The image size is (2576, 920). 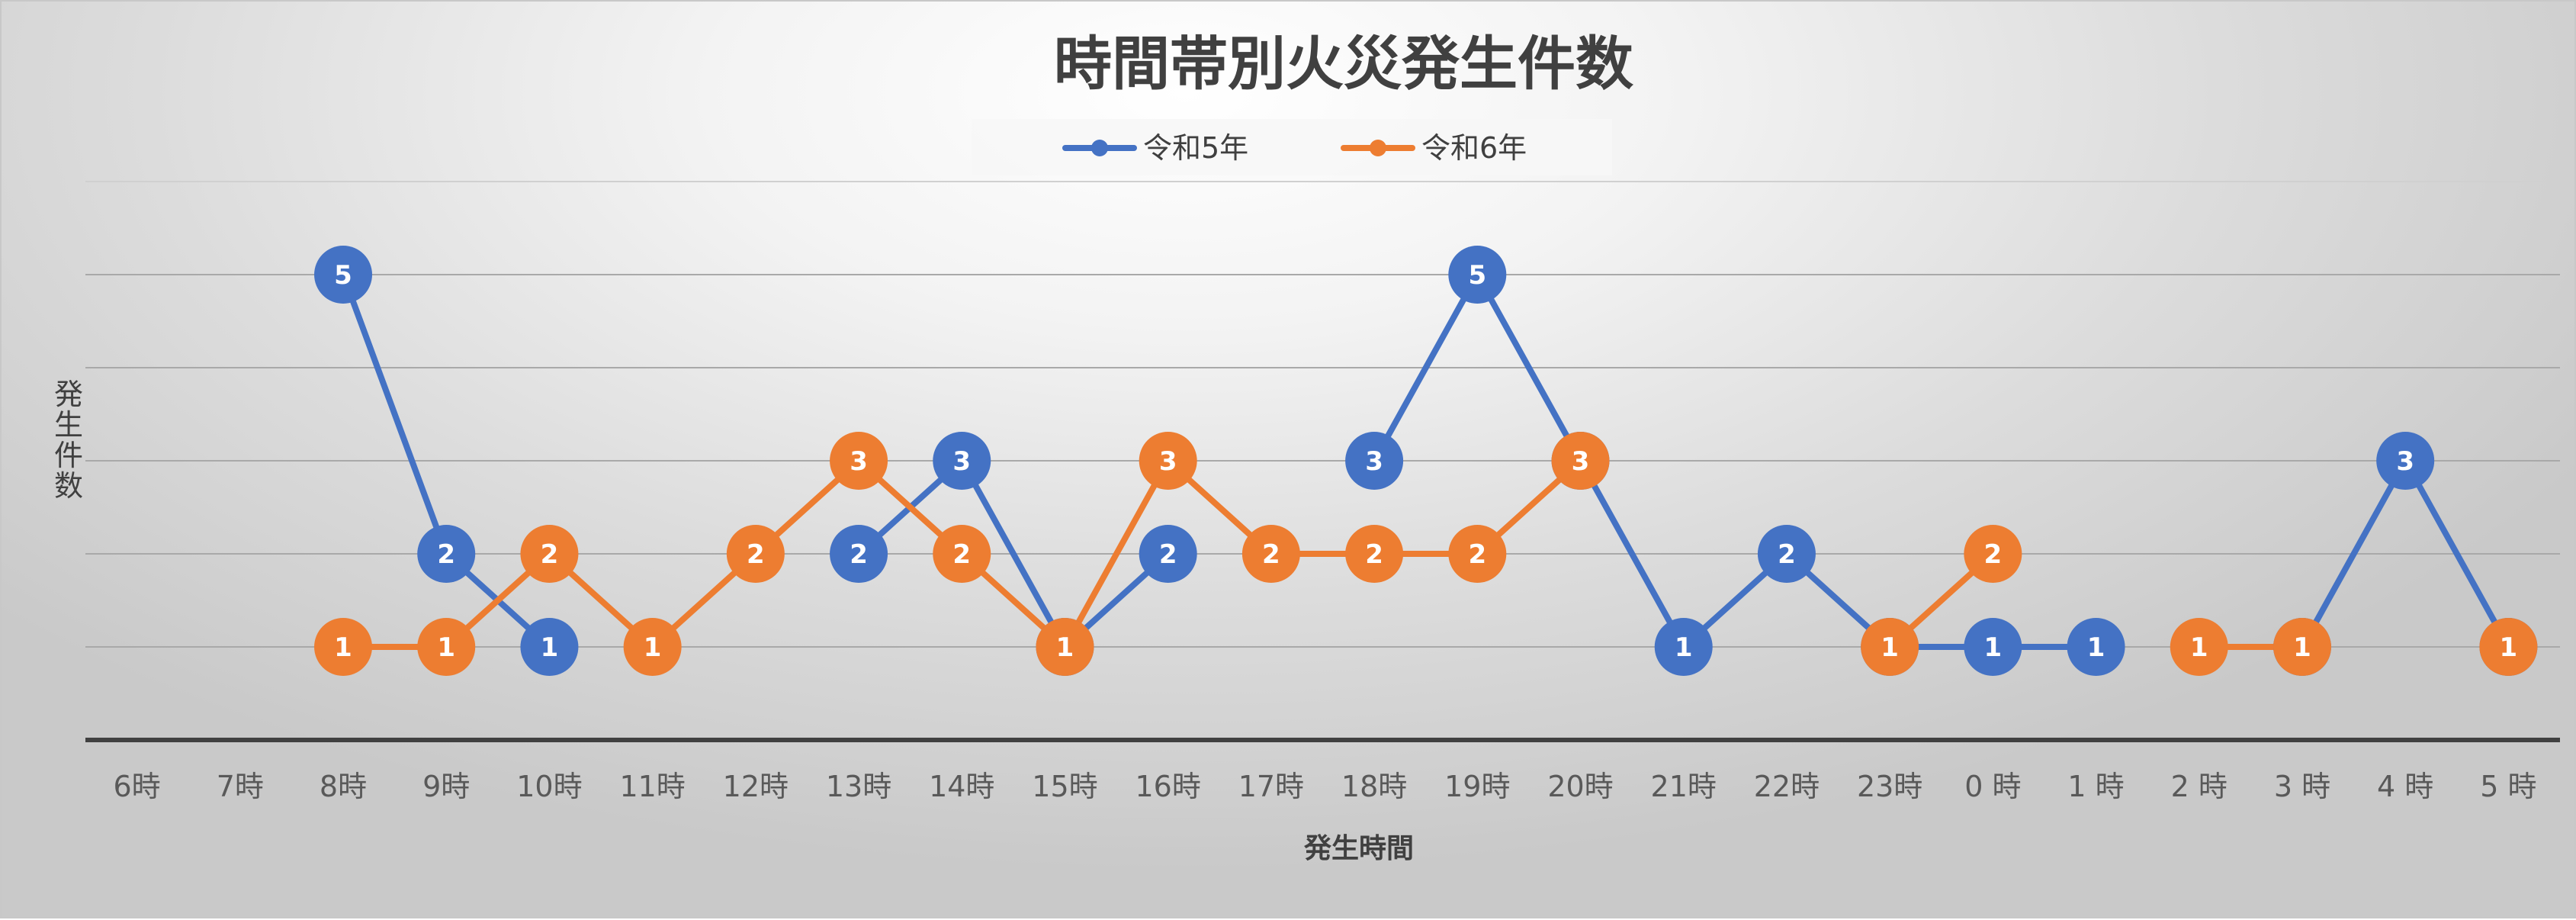 I want to click on x-tick-label: 5 時, so click(x=2508, y=786).